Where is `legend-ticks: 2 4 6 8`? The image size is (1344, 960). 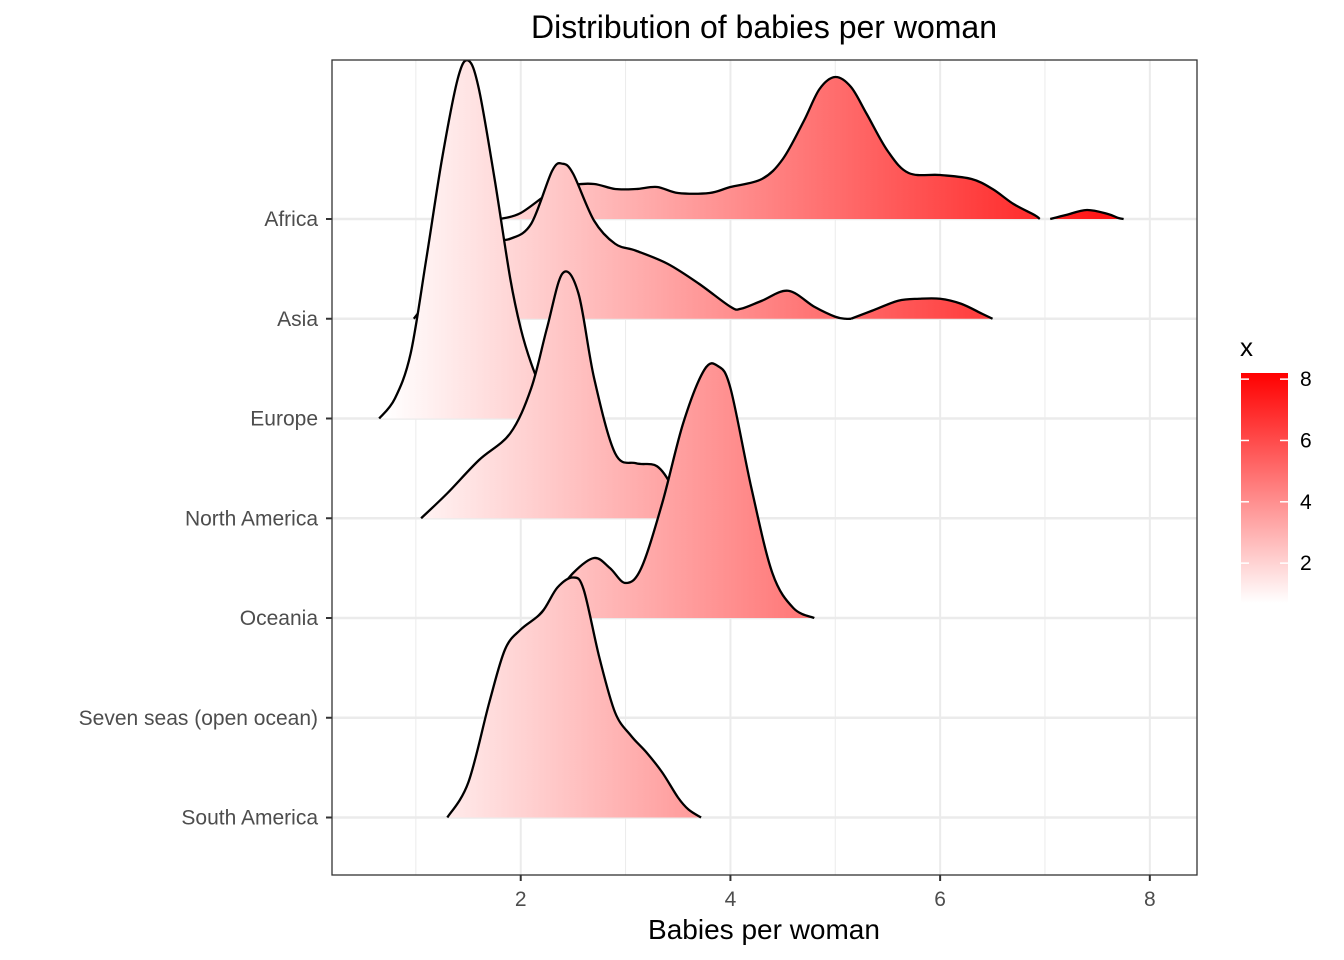
legend-ticks: 2 4 6 8 is located at coordinates (1276, 471).